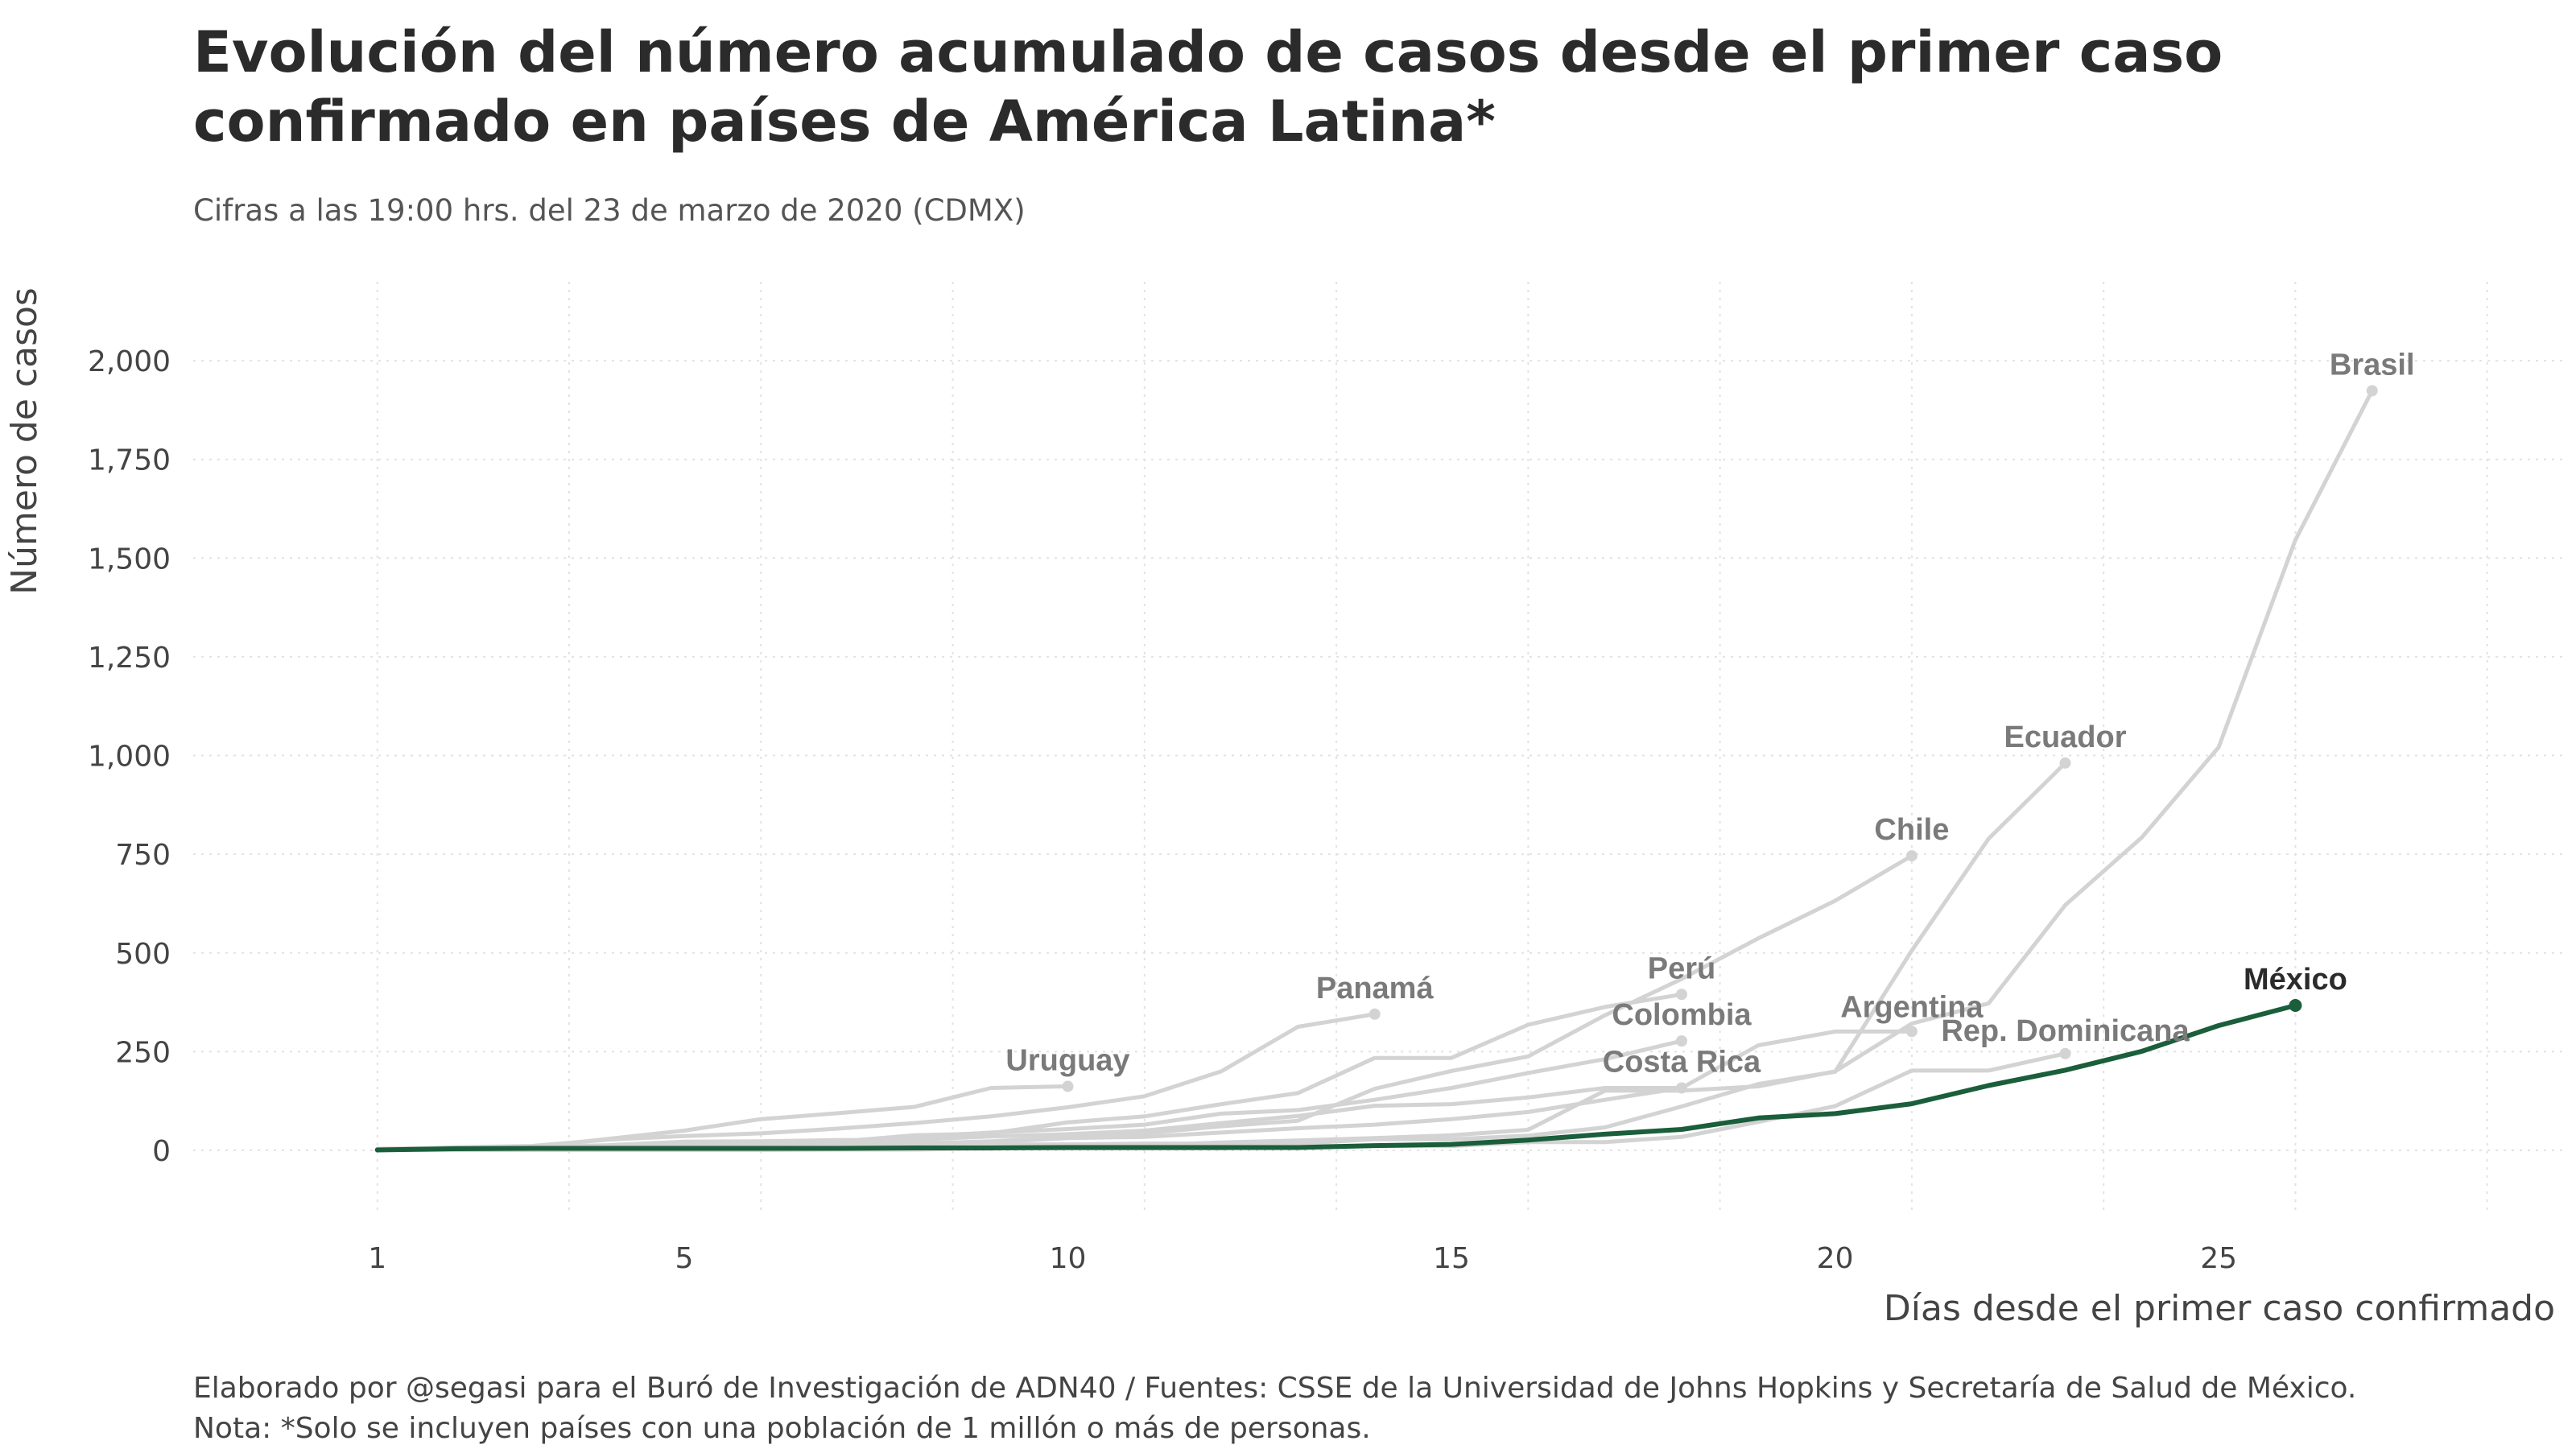 The image size is (2576, 1449). I want to click on series-label-panama: Panamá, so click(1375, 988).